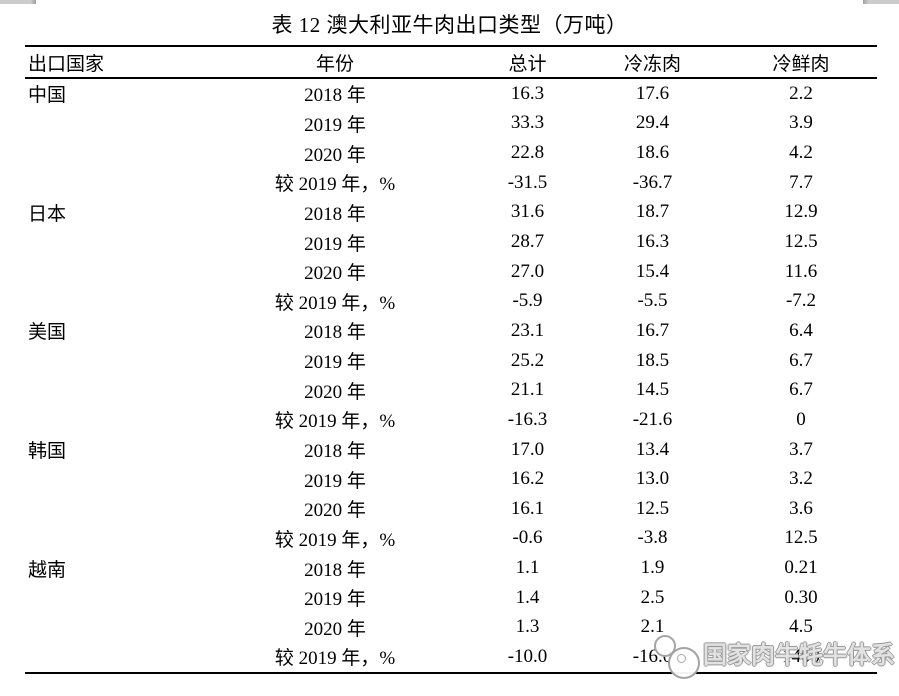  I want to click on table-row: 2019 年 25.2 18.5 6.7, so click(451, 361).